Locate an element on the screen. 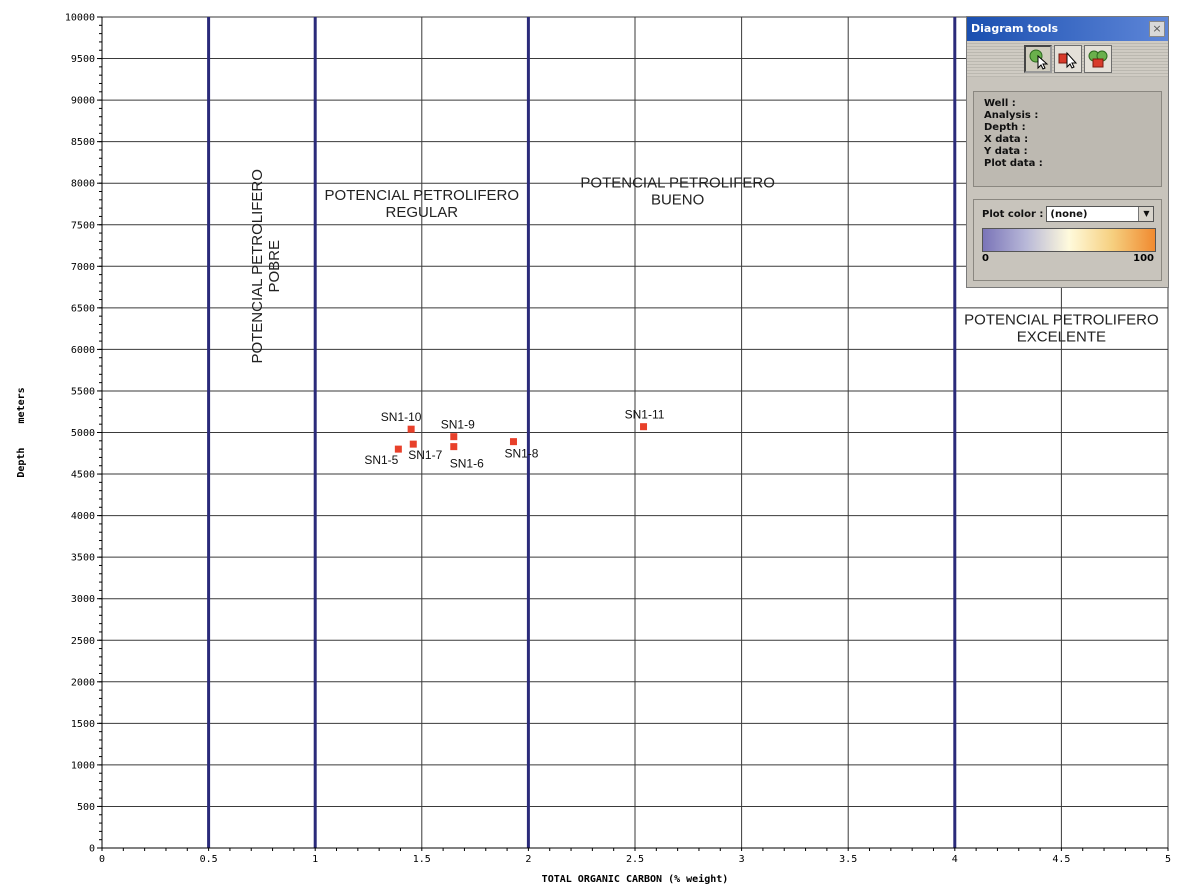 This screenshot has height=886, width=1180. x-tick-label: 0 is located at coordinates (102, 859).